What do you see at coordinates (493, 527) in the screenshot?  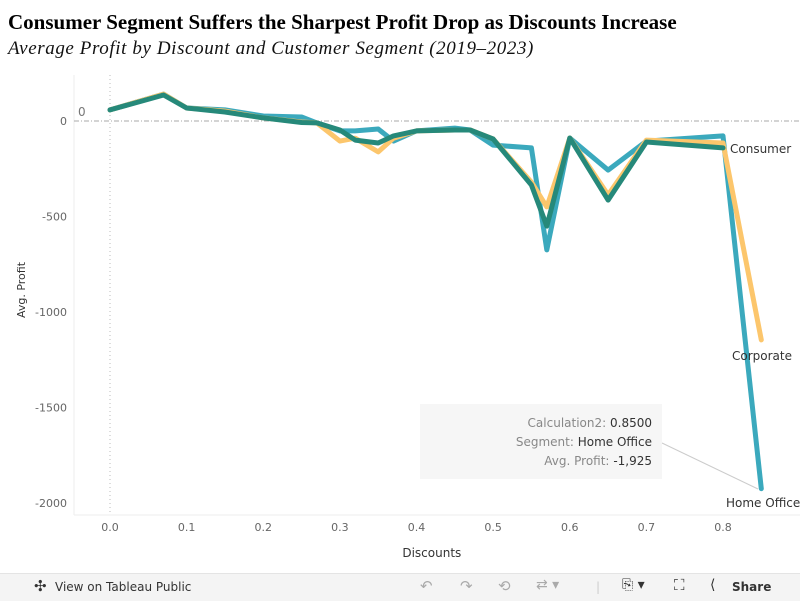 I see `x-tick-label: 0.5` at bounding box center [493, 527].